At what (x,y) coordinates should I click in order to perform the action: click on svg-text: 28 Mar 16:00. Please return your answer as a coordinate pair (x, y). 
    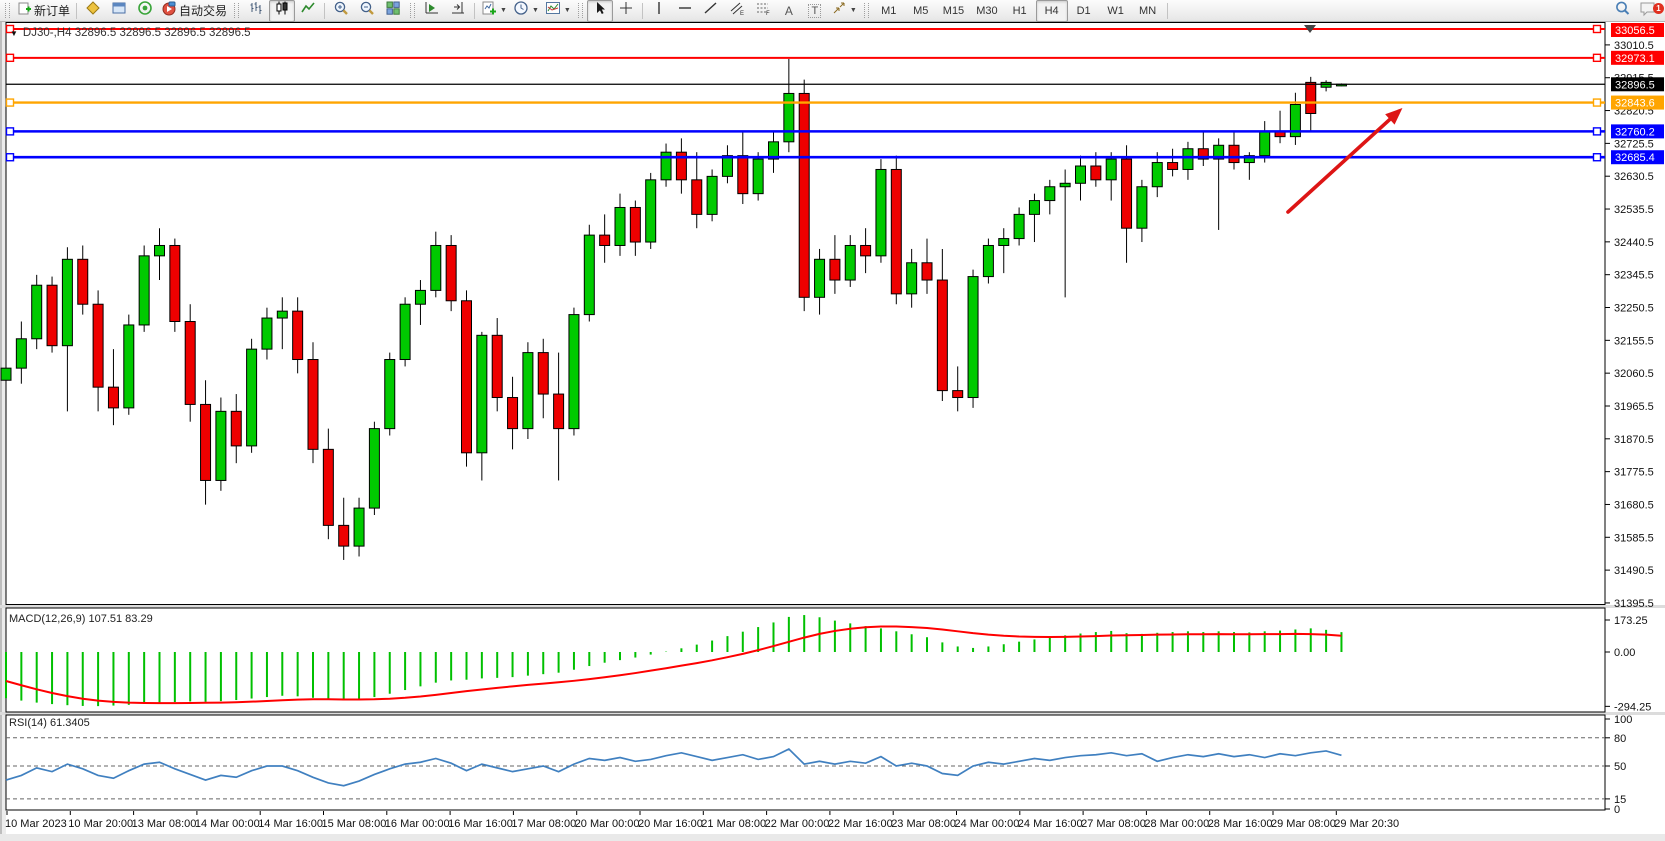
    Looking at the image, I should click on (1240, 824).